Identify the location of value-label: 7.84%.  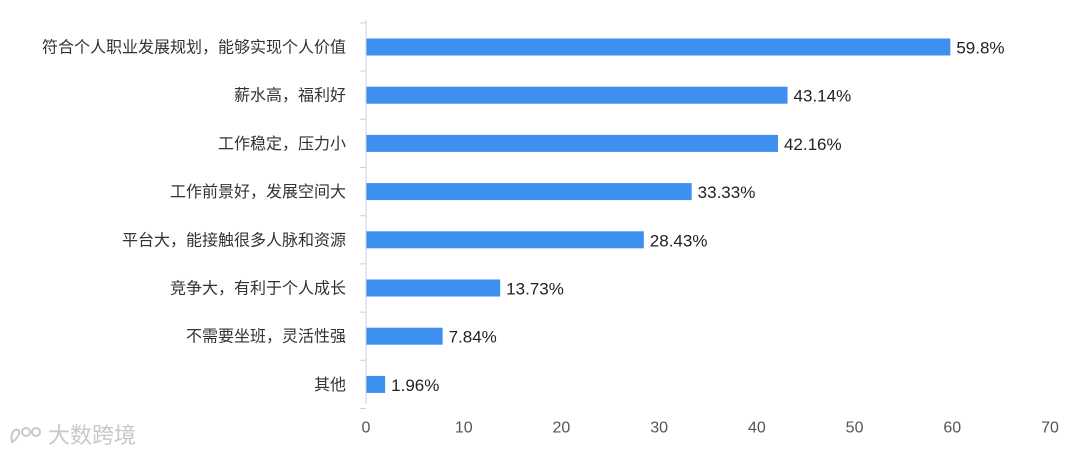
(473, 337).